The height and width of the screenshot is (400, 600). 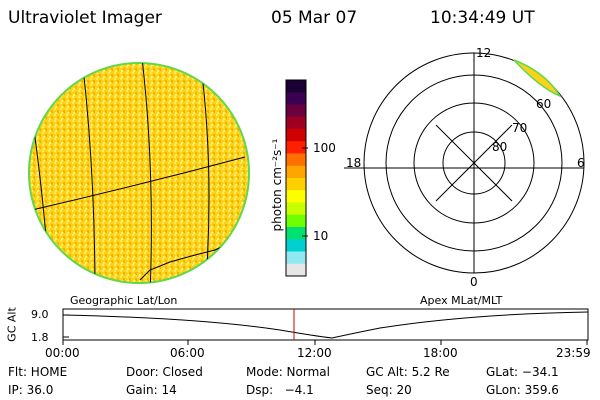 I want to click on mlat-label-80: 80, so click(x=500, y=147).